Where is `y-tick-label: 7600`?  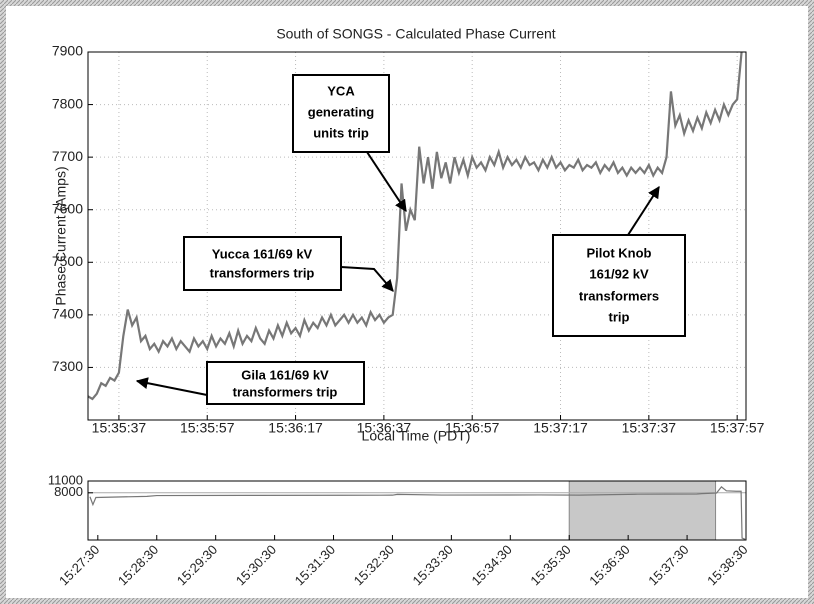 y-tick-label: 7600 is located at coordinates (67, 208).